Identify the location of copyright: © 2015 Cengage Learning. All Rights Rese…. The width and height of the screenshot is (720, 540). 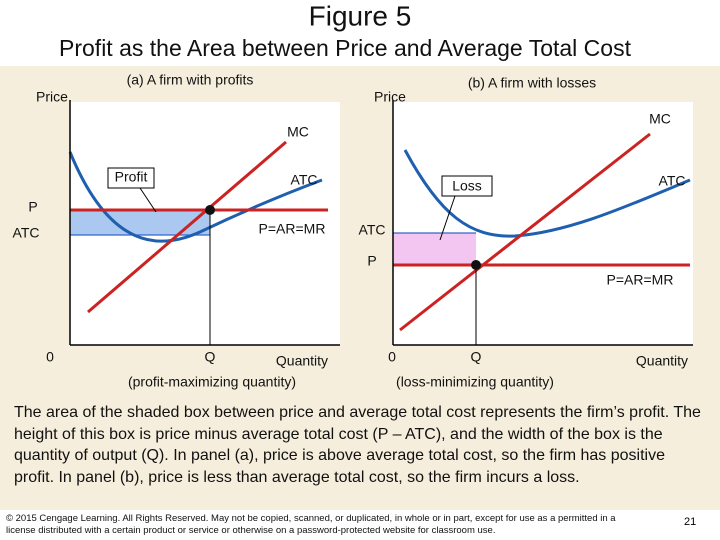
(311, 524).